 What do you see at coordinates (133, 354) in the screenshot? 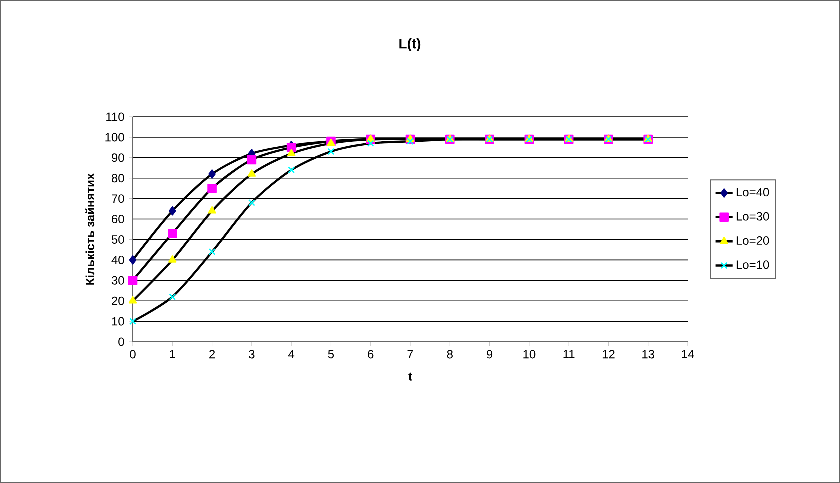
I see `x-tick-label: 0` at bounding box center [133, 354].